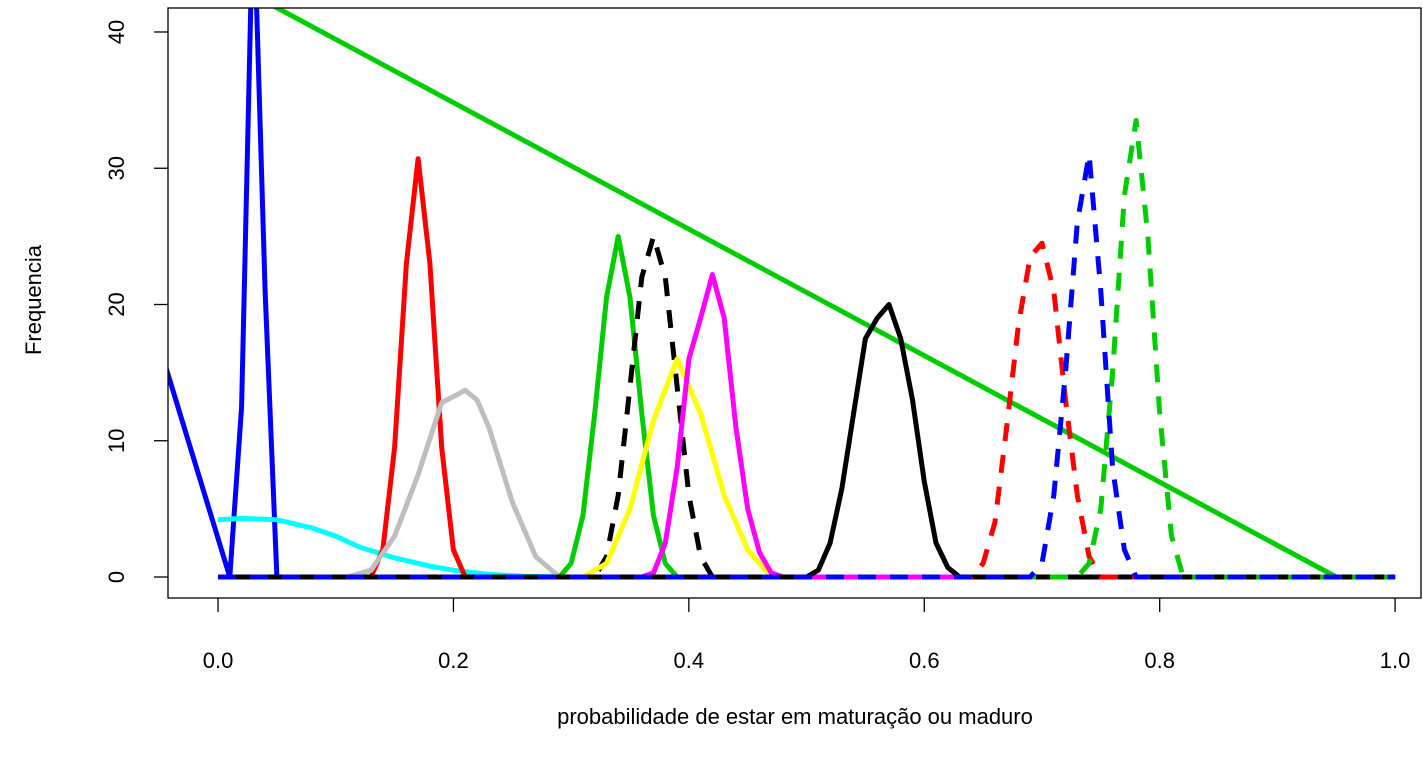 This screenshot has width=1423, height=766. Describe the element at coordinates (116, 577) in the screenshot. I see `y-tick-label: 0` at that location.